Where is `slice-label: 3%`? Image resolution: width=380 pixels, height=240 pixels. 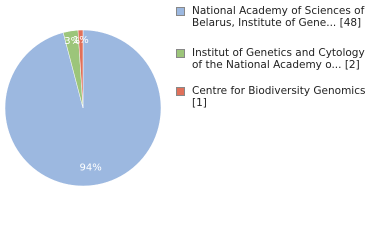 slice-label: 3% is located at coordinates (72, 41).